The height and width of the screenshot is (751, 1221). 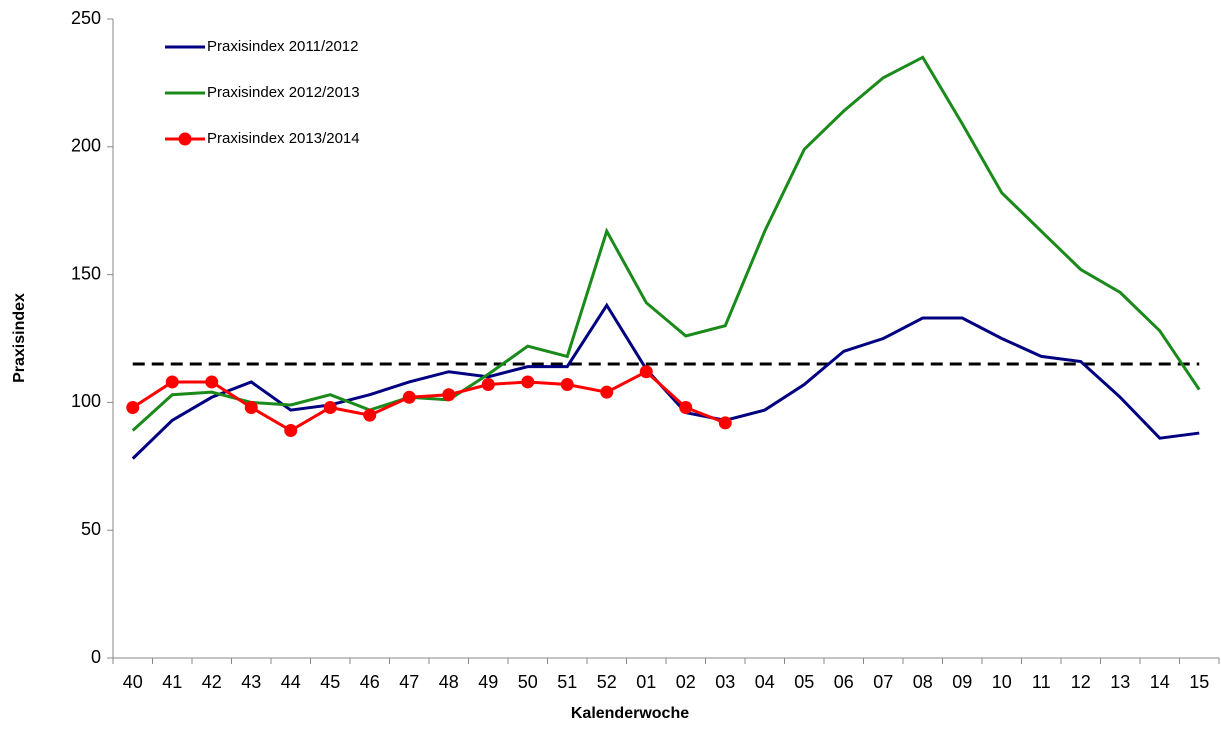 I want to click on x-tick-label: 49, so click(x=488, y=682).